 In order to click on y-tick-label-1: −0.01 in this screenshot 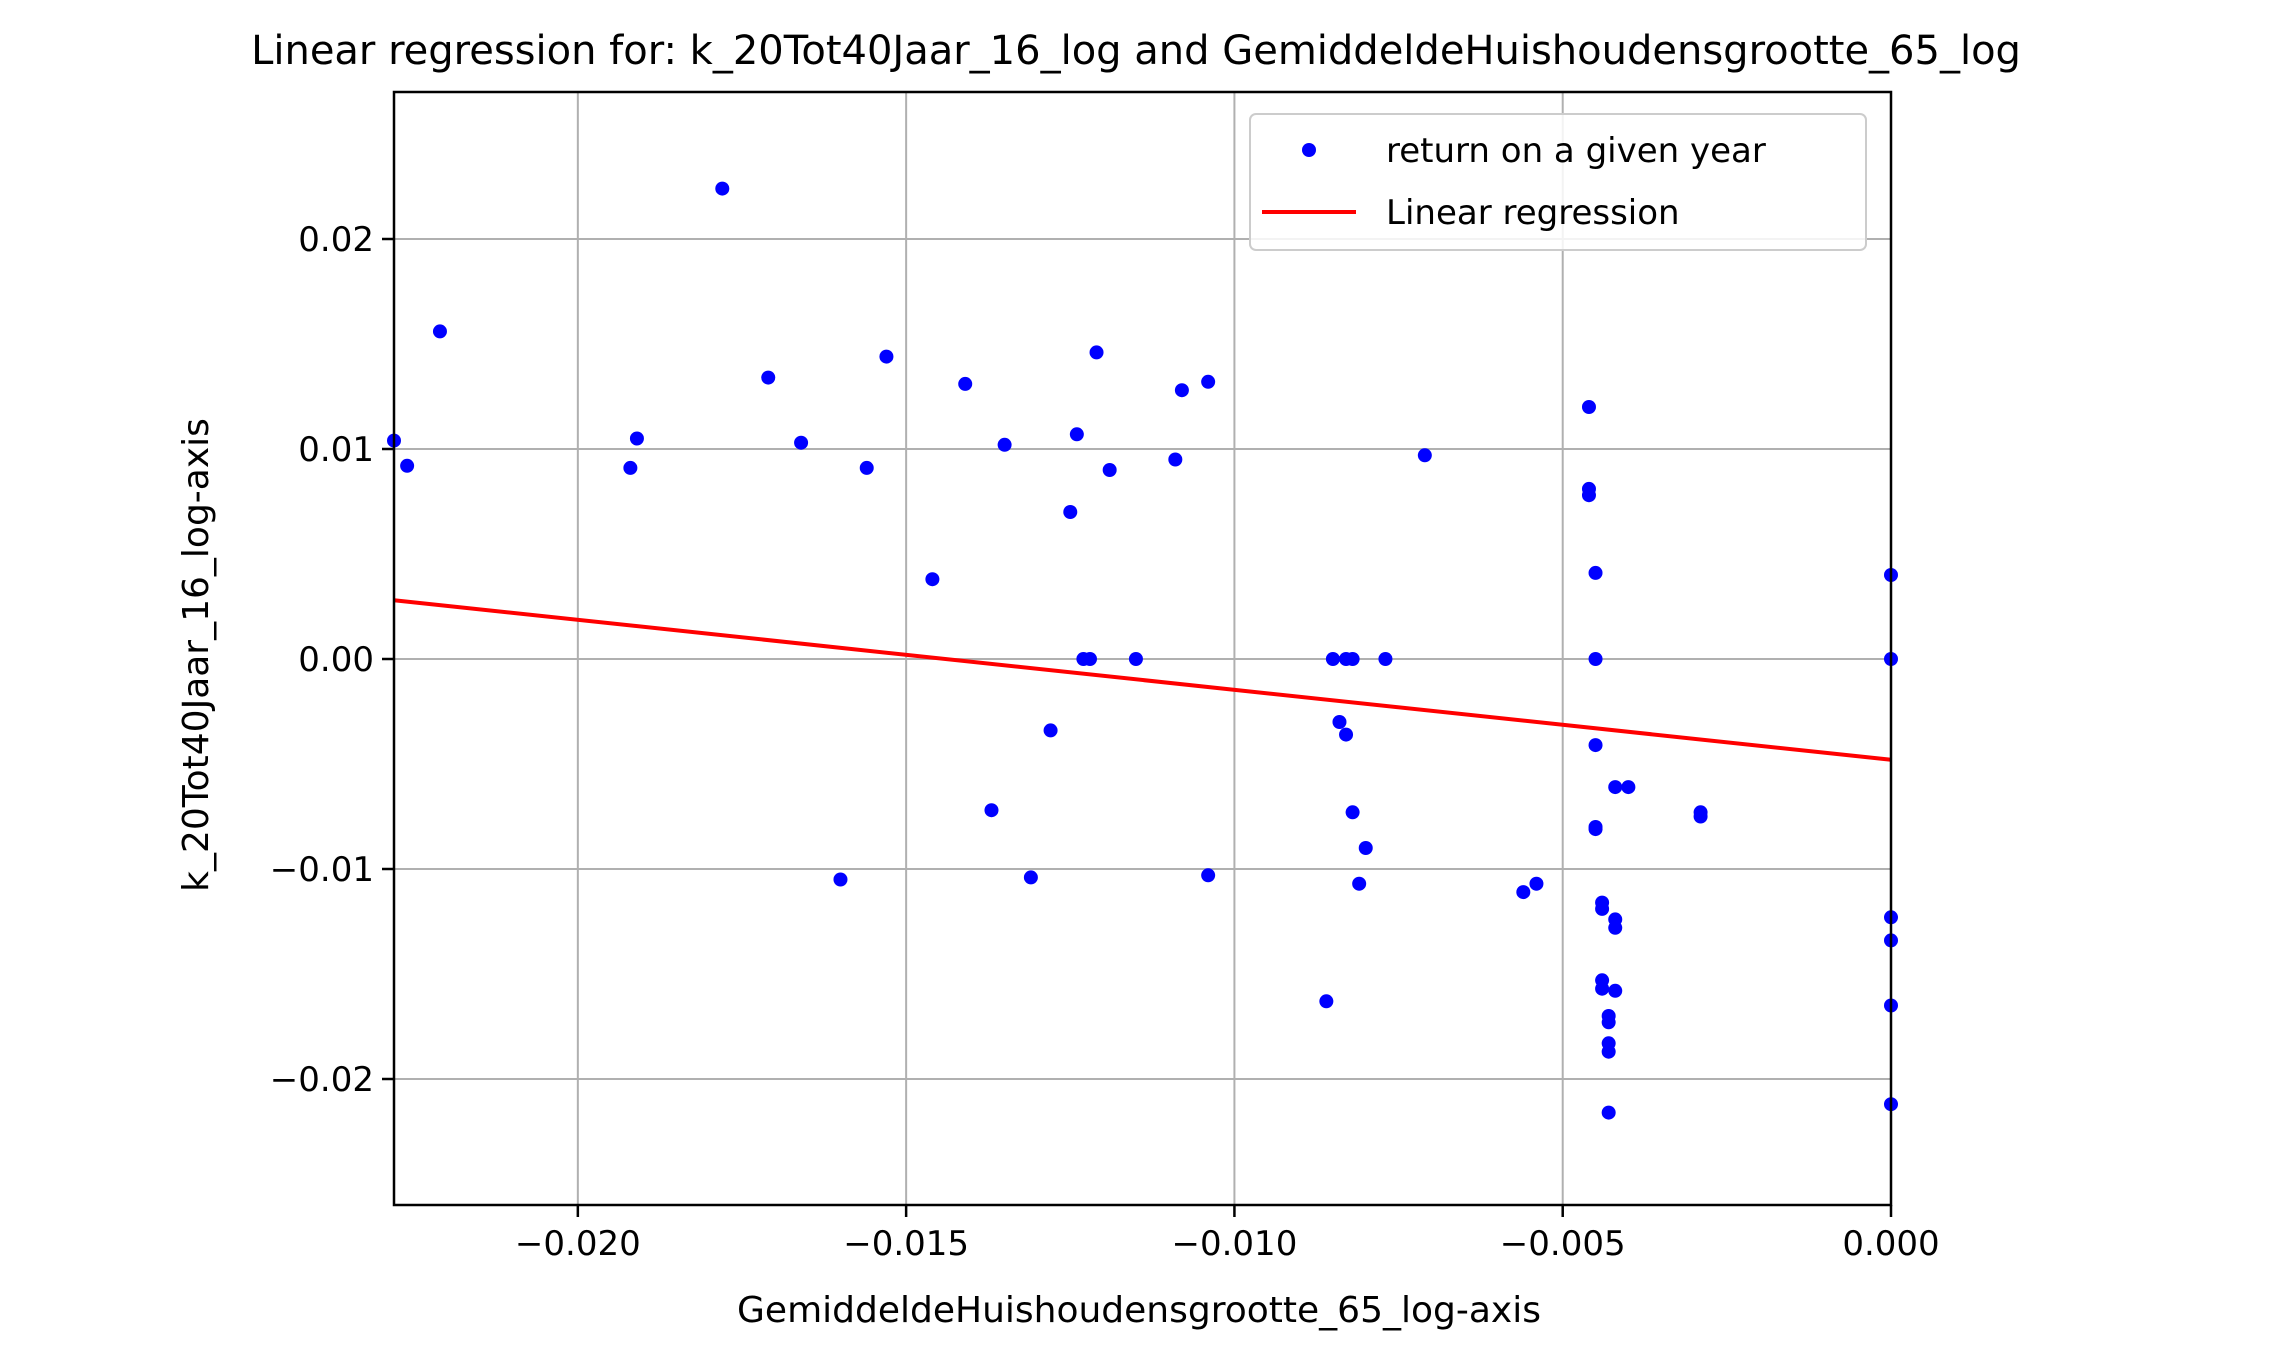, I will do `click(322, 870)`.